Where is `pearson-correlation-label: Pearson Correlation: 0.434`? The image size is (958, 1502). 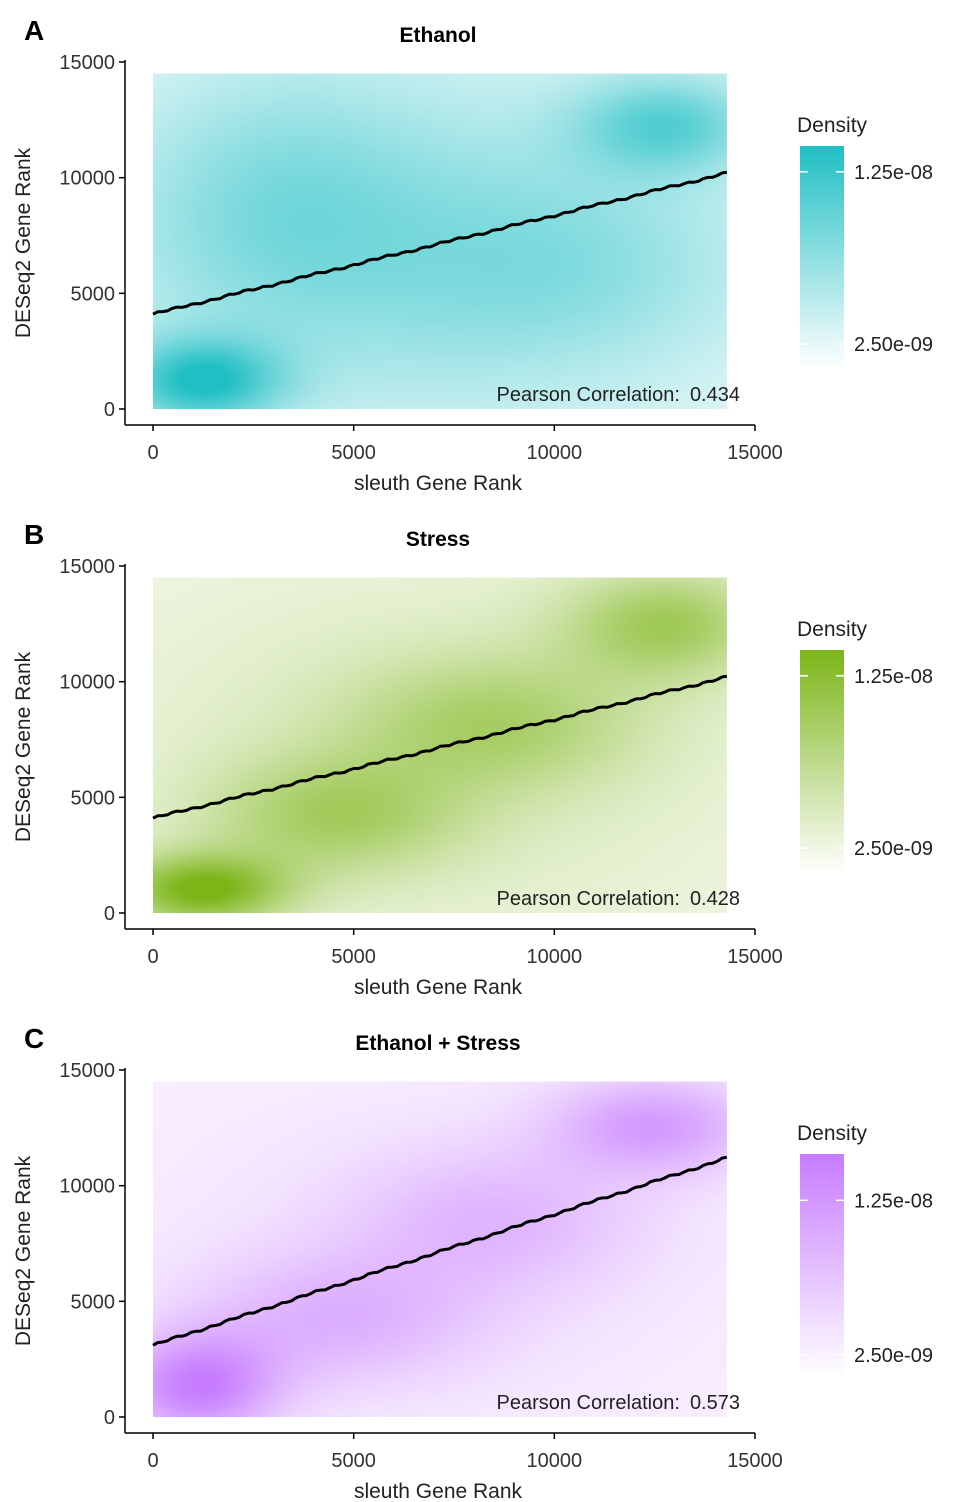
pearson-correlation-label: Pearson Correlation: 0.434 is located at coordinates (619, 395).